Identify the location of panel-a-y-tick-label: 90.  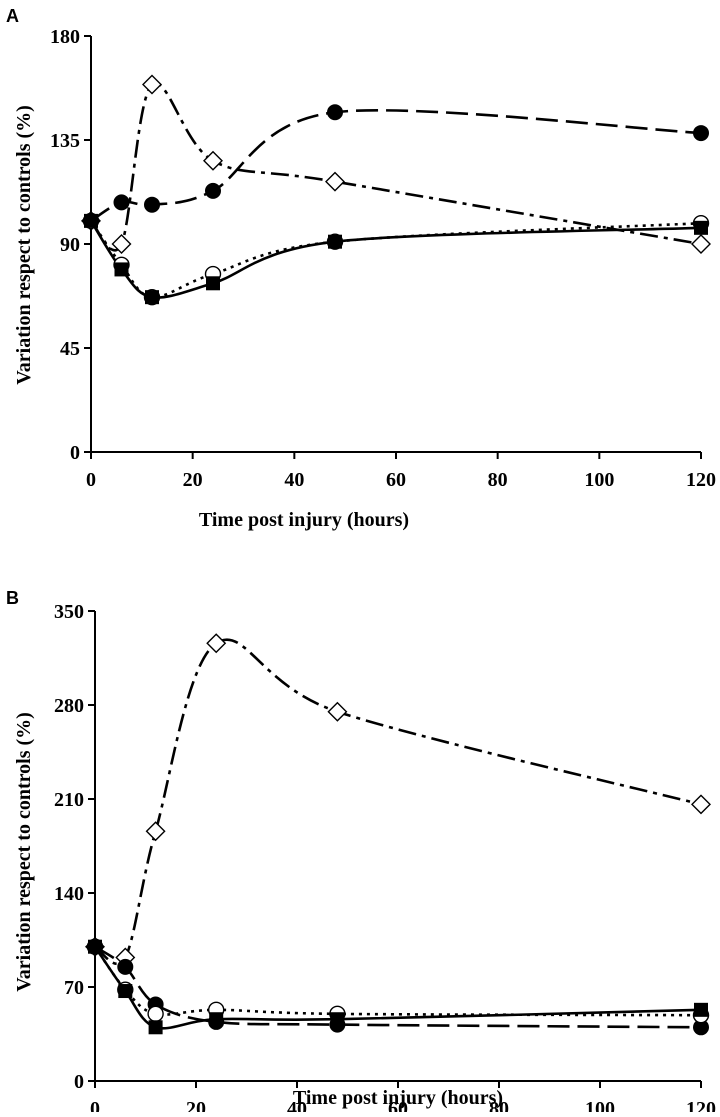
(70, 245).